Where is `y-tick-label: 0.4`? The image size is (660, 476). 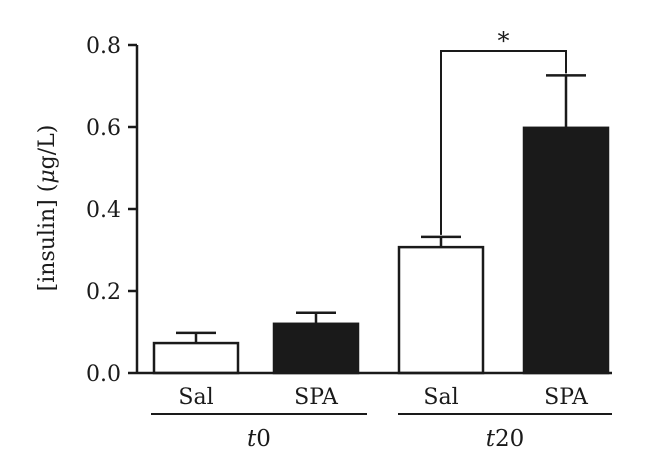 y-tick-label: 0.4 is located at coordinates (103, 210).